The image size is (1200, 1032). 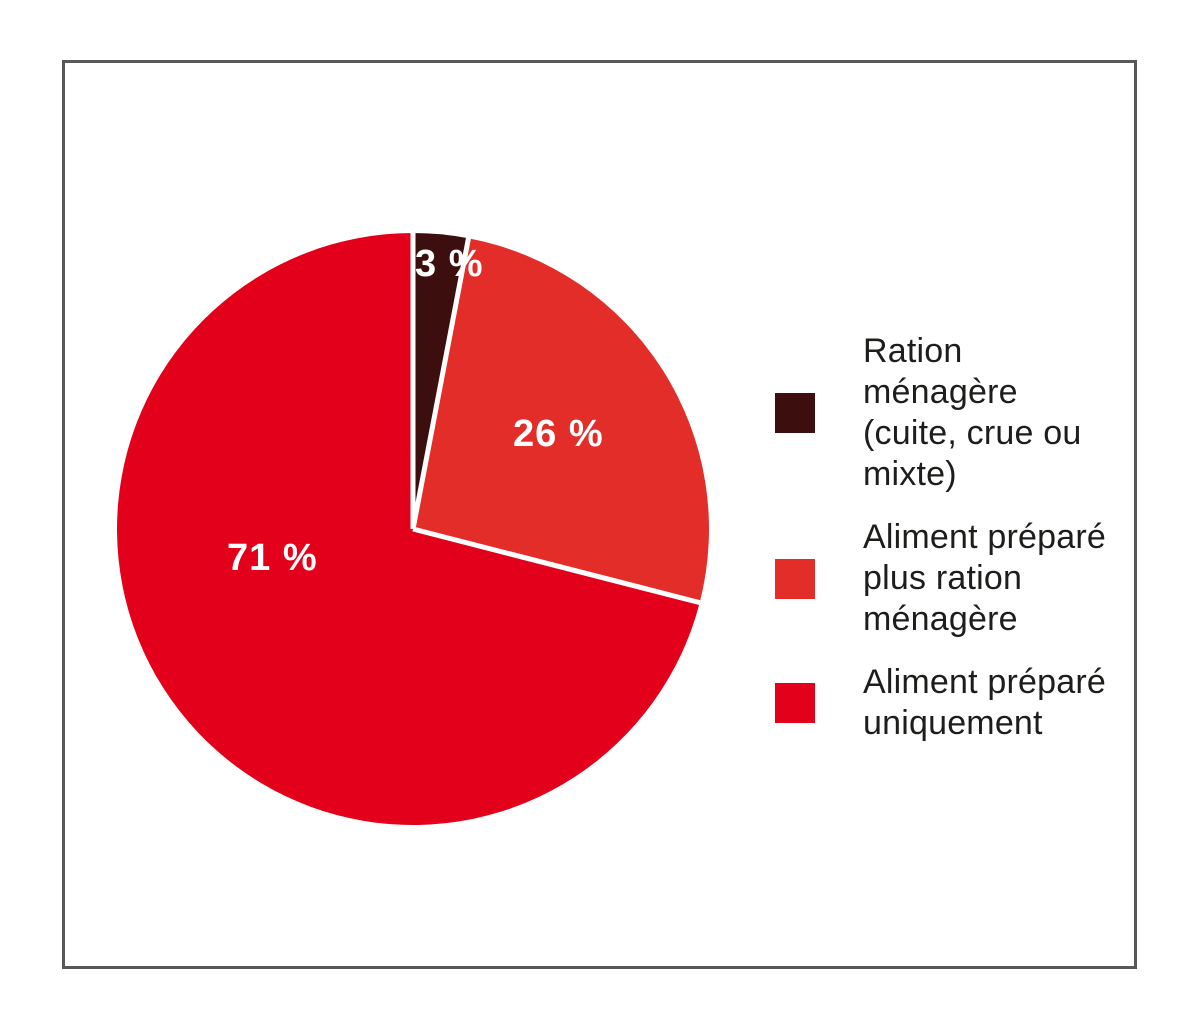 What do you see at coordinates (558, 434) in the screenshot?
I see `slice-value-label: 26 %` at bounding box center [558, 434].